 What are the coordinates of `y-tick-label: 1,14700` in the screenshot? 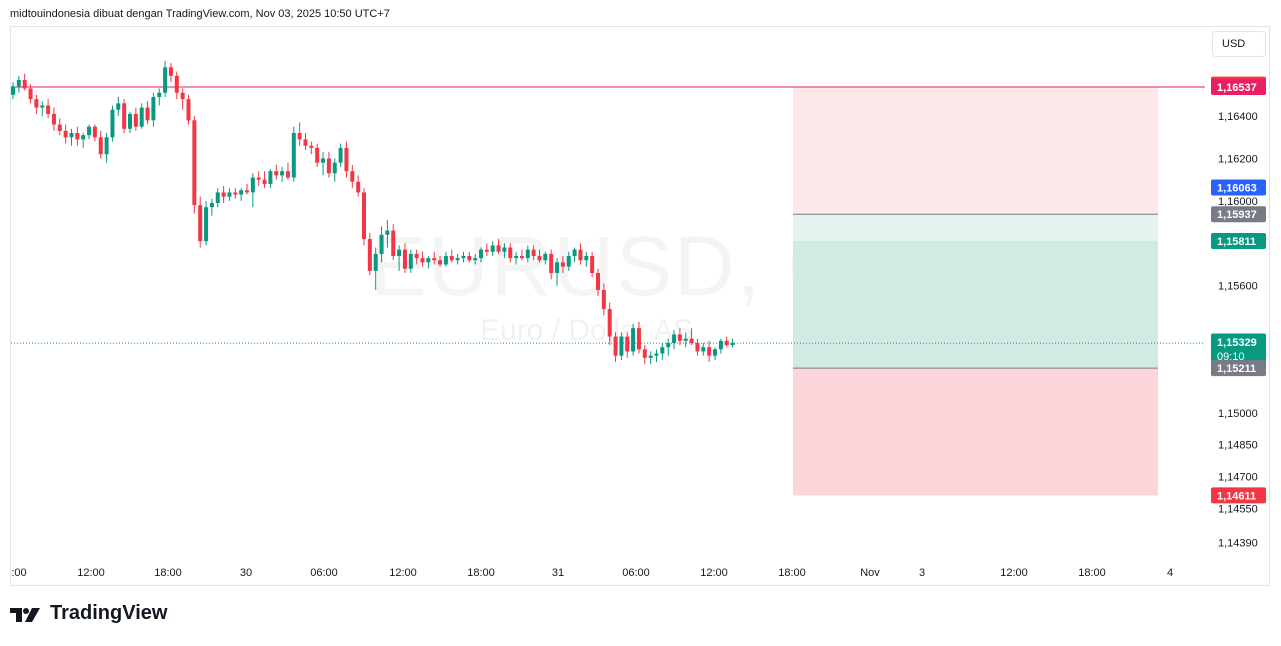 It's located at (1238, 478).